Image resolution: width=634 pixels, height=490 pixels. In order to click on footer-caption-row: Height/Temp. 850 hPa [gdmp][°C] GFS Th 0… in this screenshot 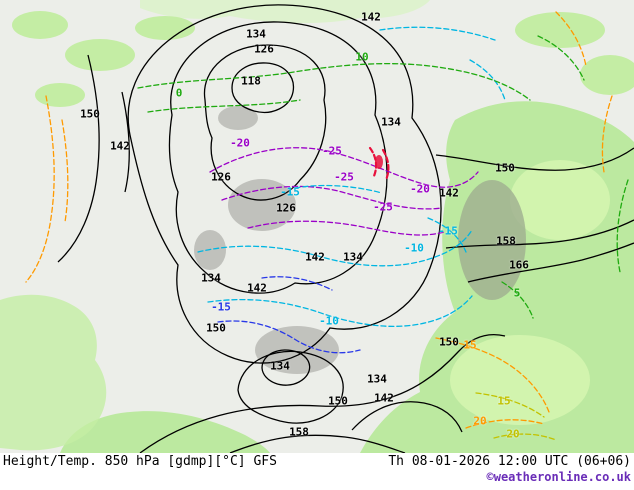, I will do `click(317, 461)`.